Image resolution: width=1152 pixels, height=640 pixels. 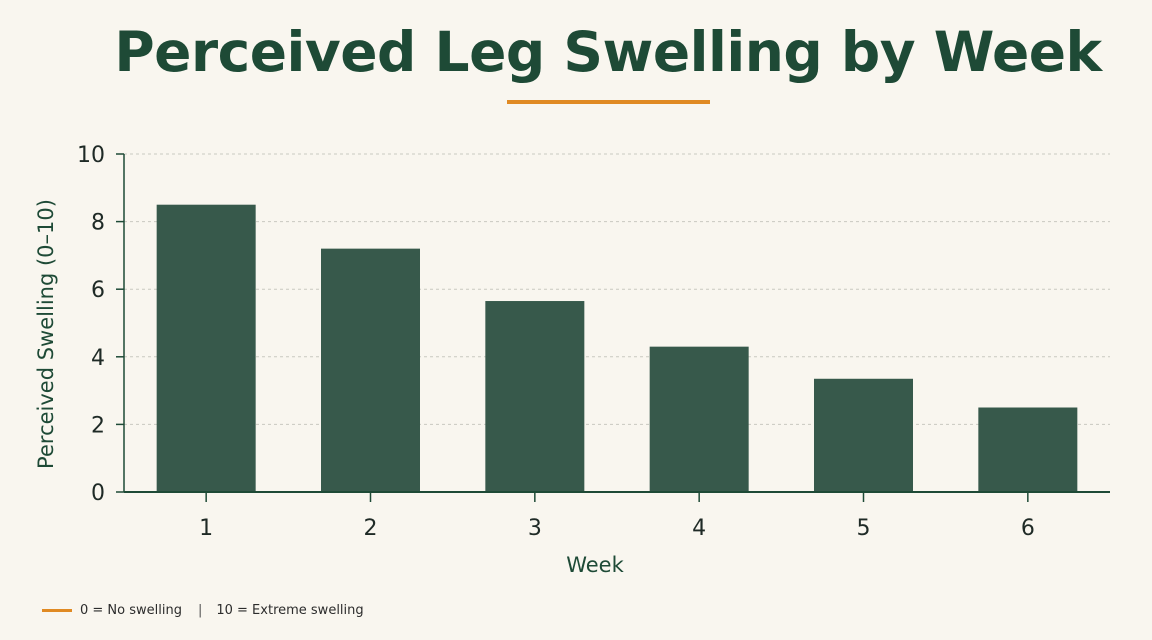 I want to click on x-tick-label: 3, so click(x=535, y=528).